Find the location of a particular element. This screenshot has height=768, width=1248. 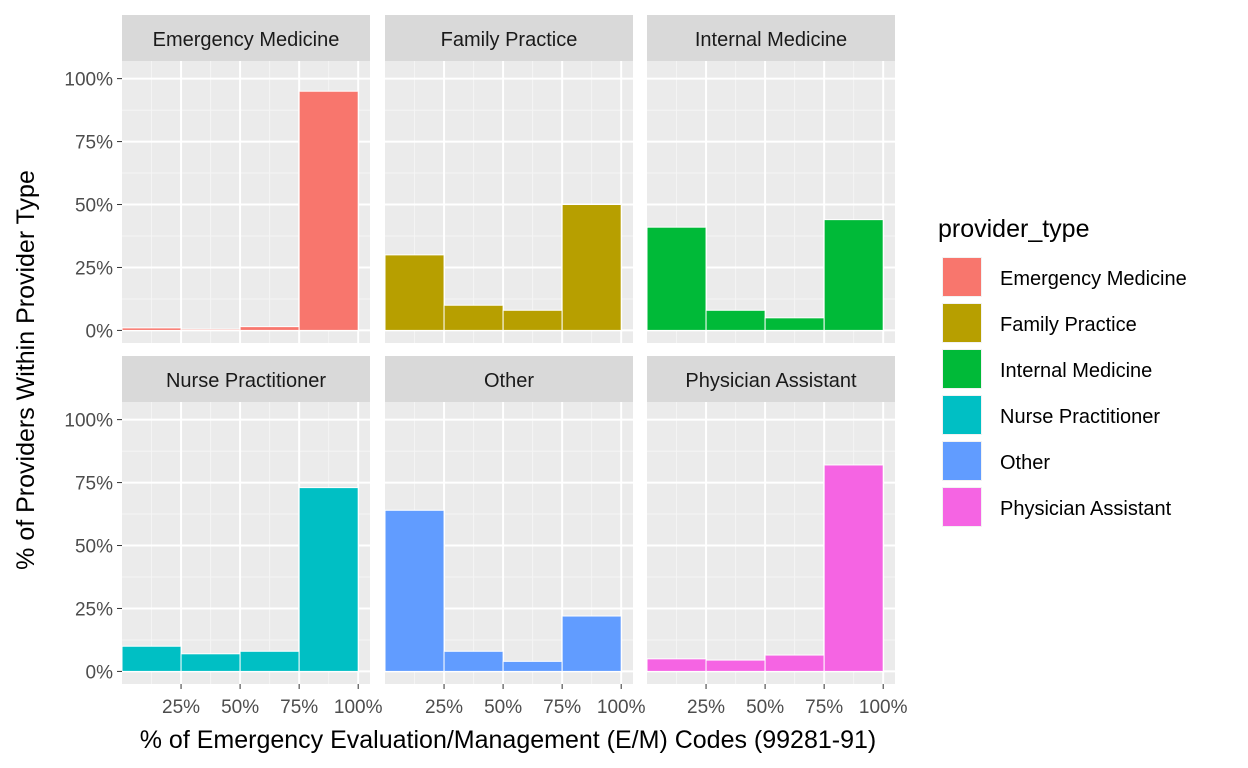

legend-label: Internal Medicine is located at coordinates (1076, 371).